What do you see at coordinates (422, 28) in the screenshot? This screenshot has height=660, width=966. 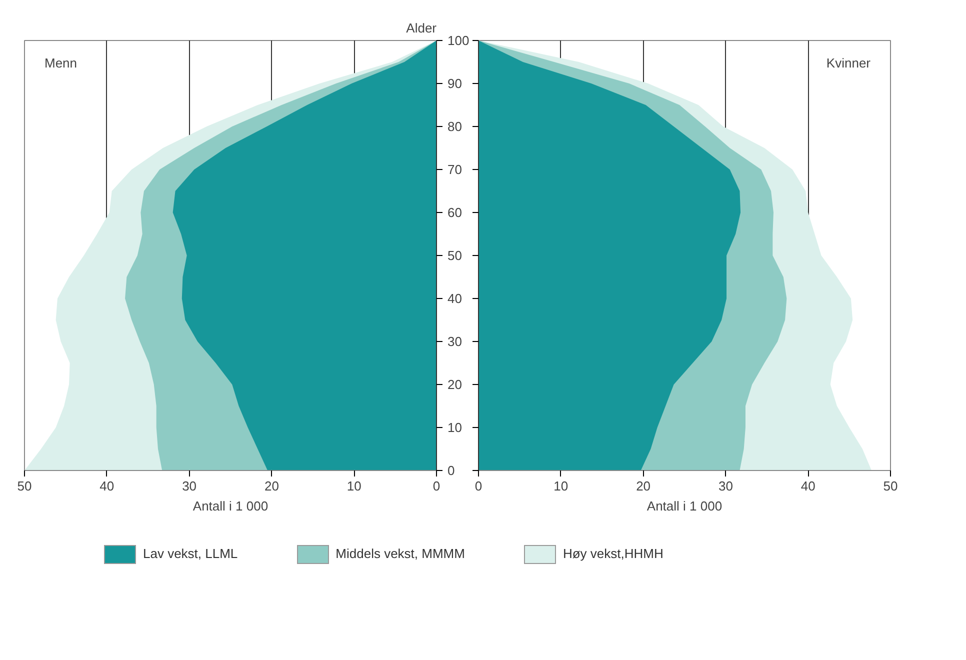 I see `y-axis-title: Alder` at bounding box center [422, 28].